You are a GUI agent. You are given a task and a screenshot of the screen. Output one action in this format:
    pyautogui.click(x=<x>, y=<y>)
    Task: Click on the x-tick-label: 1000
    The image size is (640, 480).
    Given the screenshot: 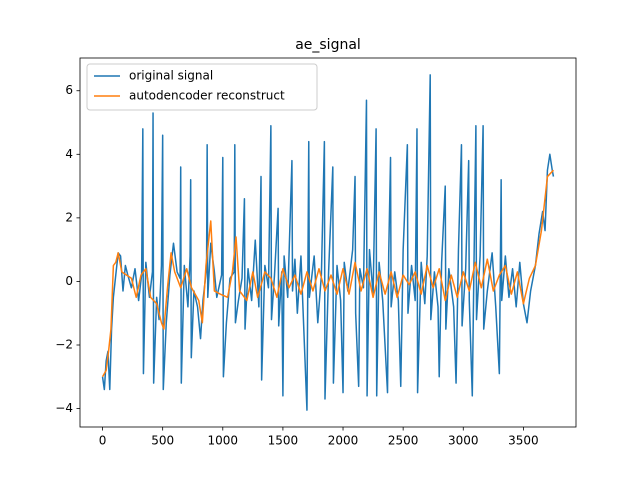 What is the action you would take?
    pyautogui.click(x=223, y=441)
    